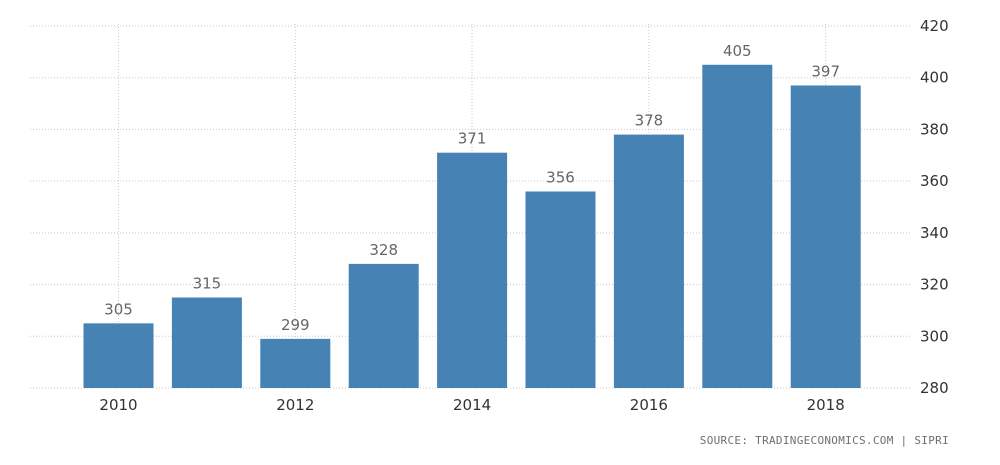  What do you see at coordinates (934, 78) in the screenshot?
I see `y-tick-label-400: 400` at bounding box center [934, 78].